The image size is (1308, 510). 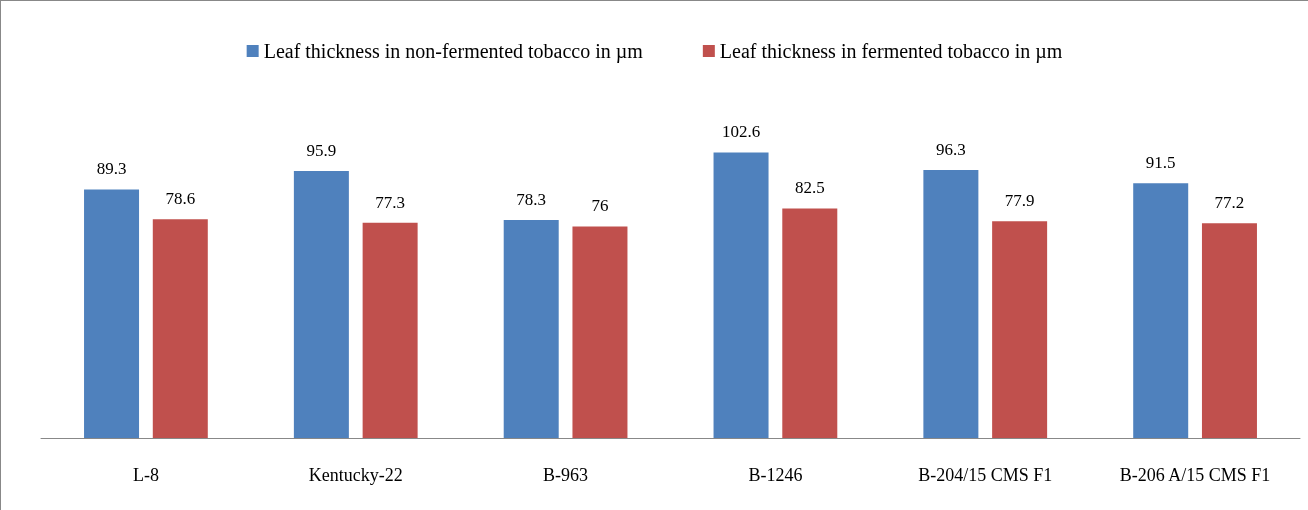 What do you see at coordinates (355, 475) in the screenshot?
I see `x-tick-label: Kentucky-22` at bounding box center [355, 475].